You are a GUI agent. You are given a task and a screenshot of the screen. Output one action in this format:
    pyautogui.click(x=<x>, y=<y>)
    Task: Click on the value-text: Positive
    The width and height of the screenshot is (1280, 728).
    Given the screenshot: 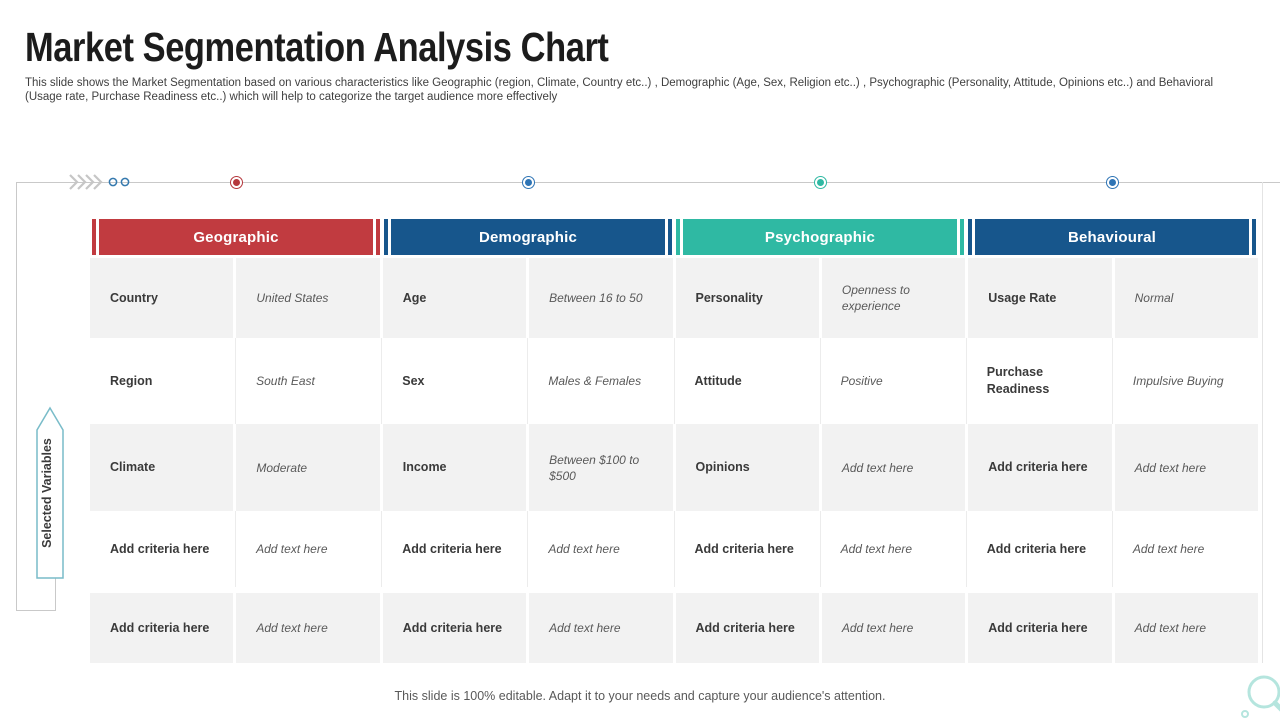 What is the action you would take?
    pyautogui.click(x=861, y=381)
    